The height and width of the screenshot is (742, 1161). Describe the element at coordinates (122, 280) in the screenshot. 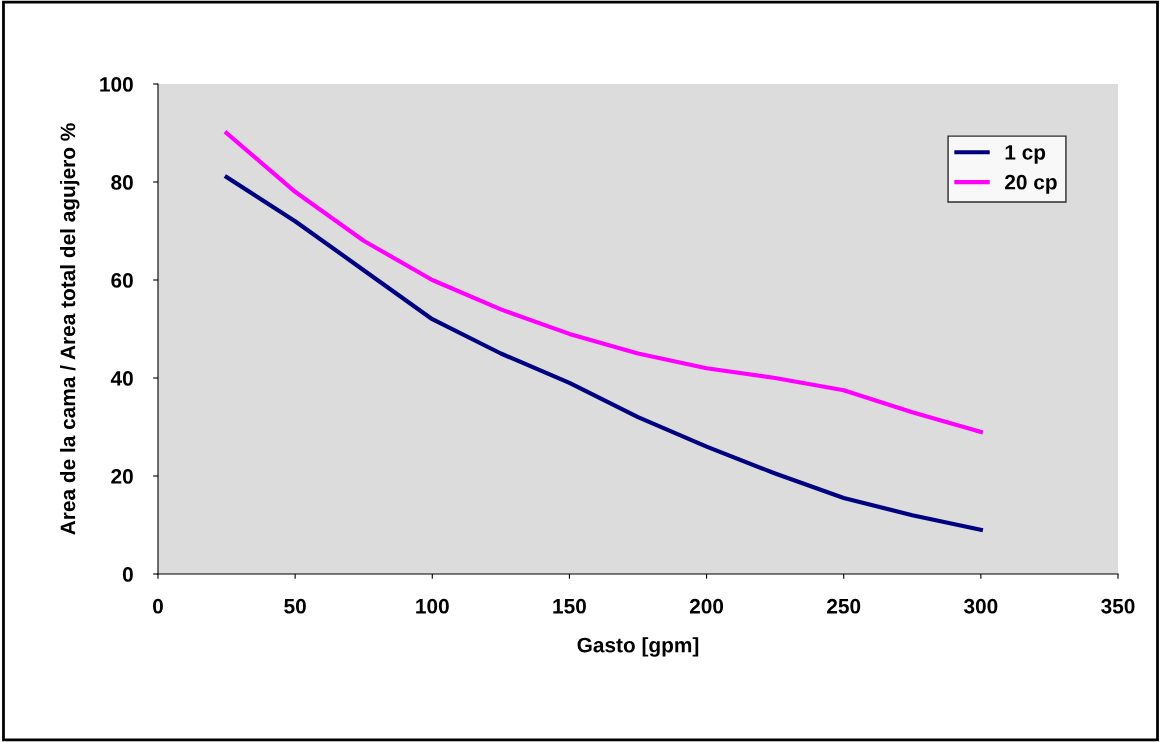

I see `y-tick-label: 60` at that location.